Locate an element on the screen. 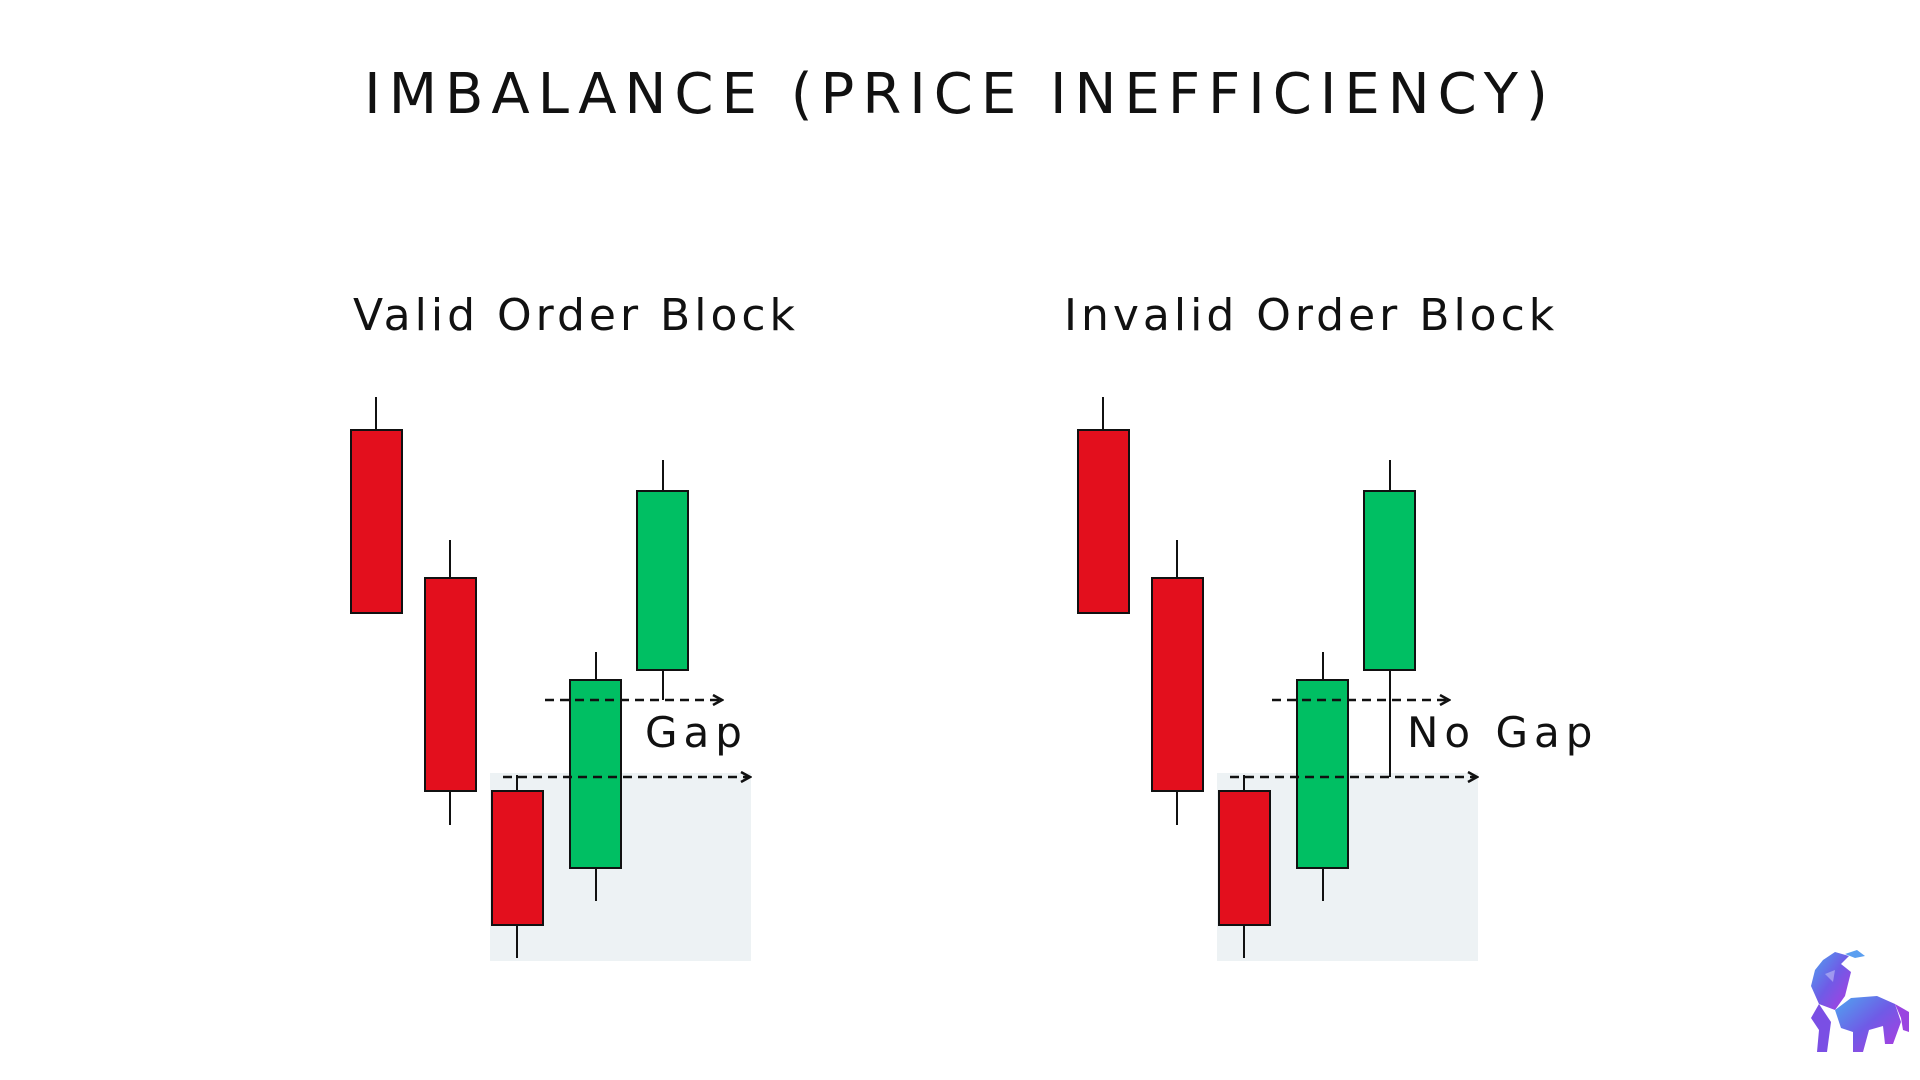 Image resolution: width=1920 pixels, height=1080 pixels. no-gap-annotation: No Gap is located at coordinates (1503, 732).